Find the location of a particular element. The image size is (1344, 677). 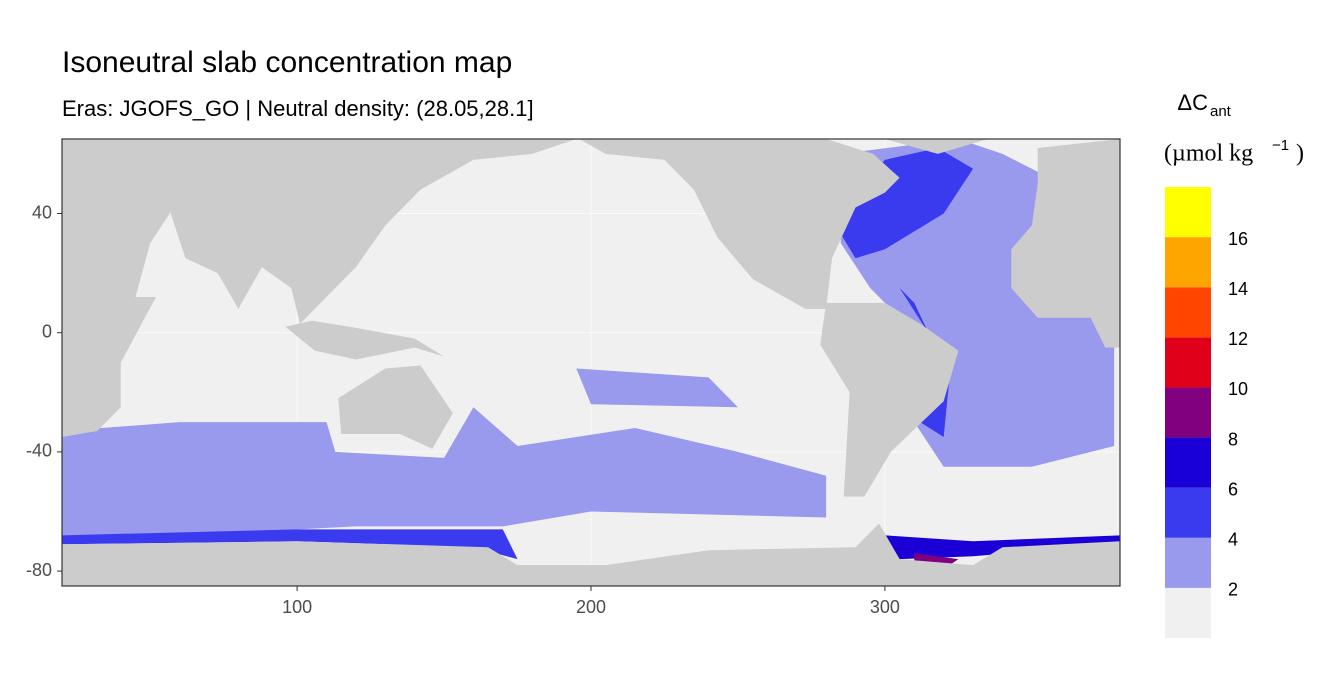

legend-label: 12 is located at coordinates (1238, 339).